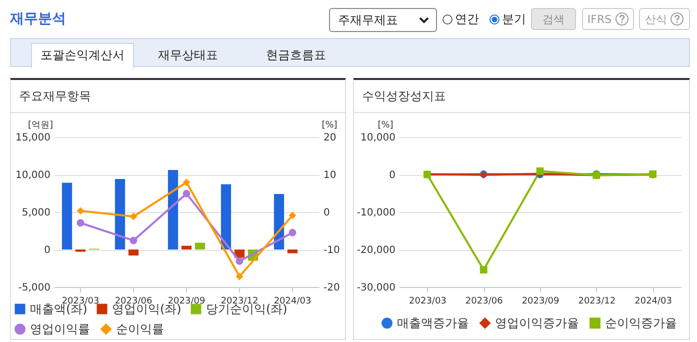 Image resolution: width=697 pixels, height=342 pixels. Describe the element at coordinates (376, 288) in the screenshot. I see `y-tick-label: -30,000` at that location.